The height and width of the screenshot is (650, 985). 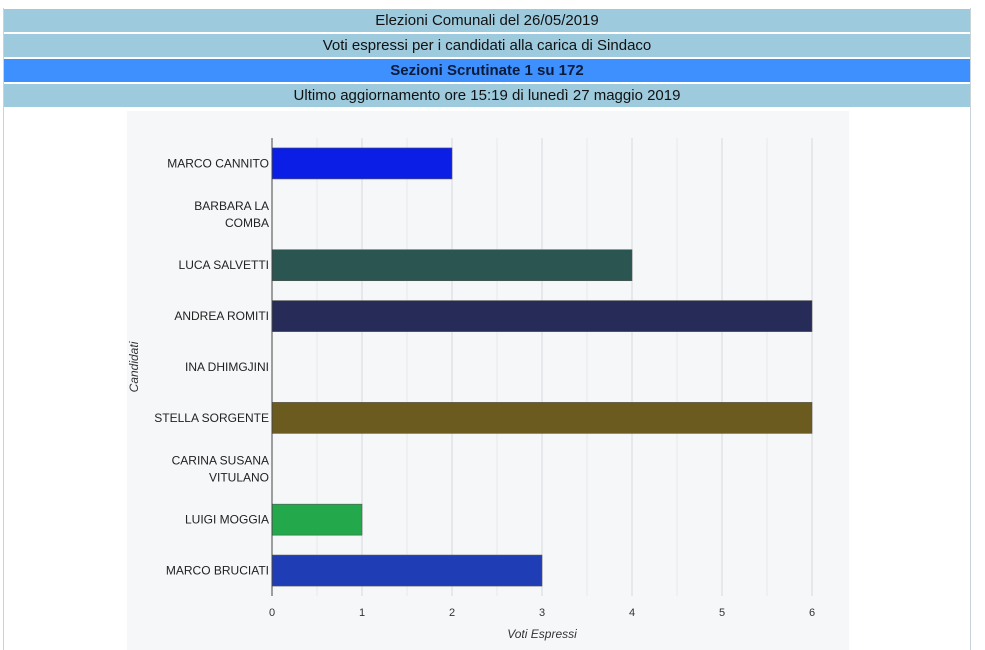 I want to click on x-tick-label: 6, so click(x=812, y=613).